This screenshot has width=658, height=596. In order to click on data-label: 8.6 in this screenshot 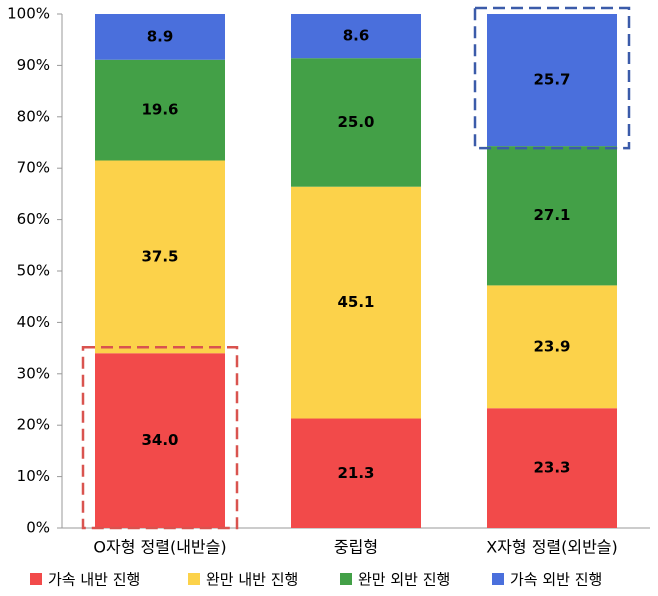, I will do `click(356, 36)`.